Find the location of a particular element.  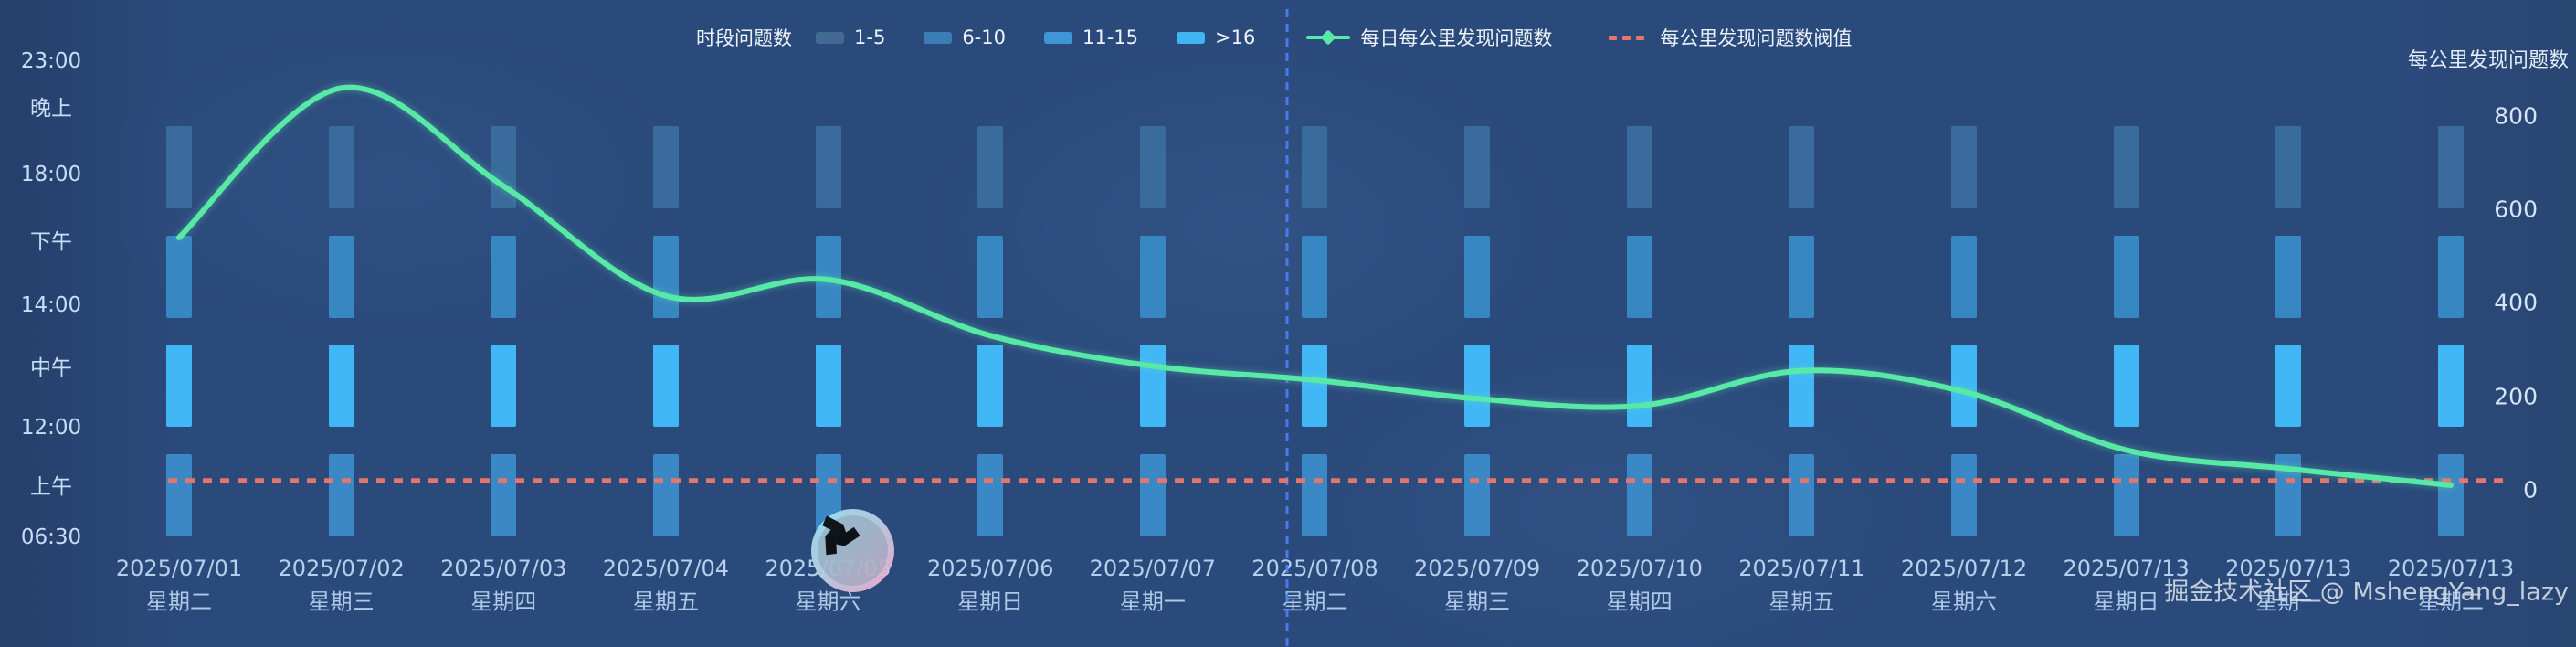

tri-blade-logo-icon is located at coordinates (841, 536).